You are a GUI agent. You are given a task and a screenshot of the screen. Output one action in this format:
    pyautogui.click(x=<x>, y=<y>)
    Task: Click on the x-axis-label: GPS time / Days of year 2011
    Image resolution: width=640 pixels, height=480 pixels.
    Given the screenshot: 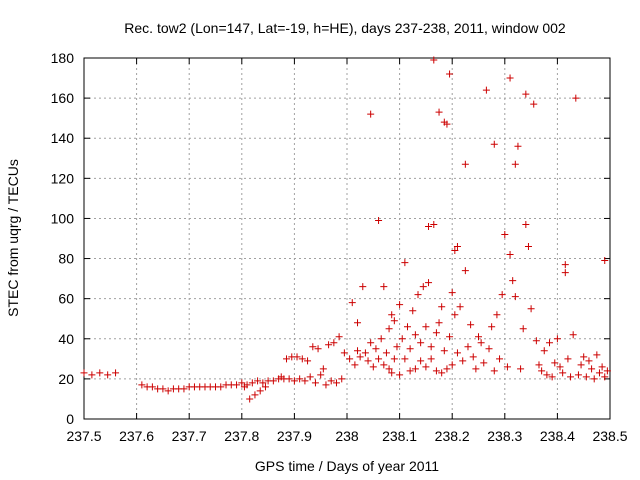 What is the action you would take?
    pyautogui.click(x=347, y=466)
    